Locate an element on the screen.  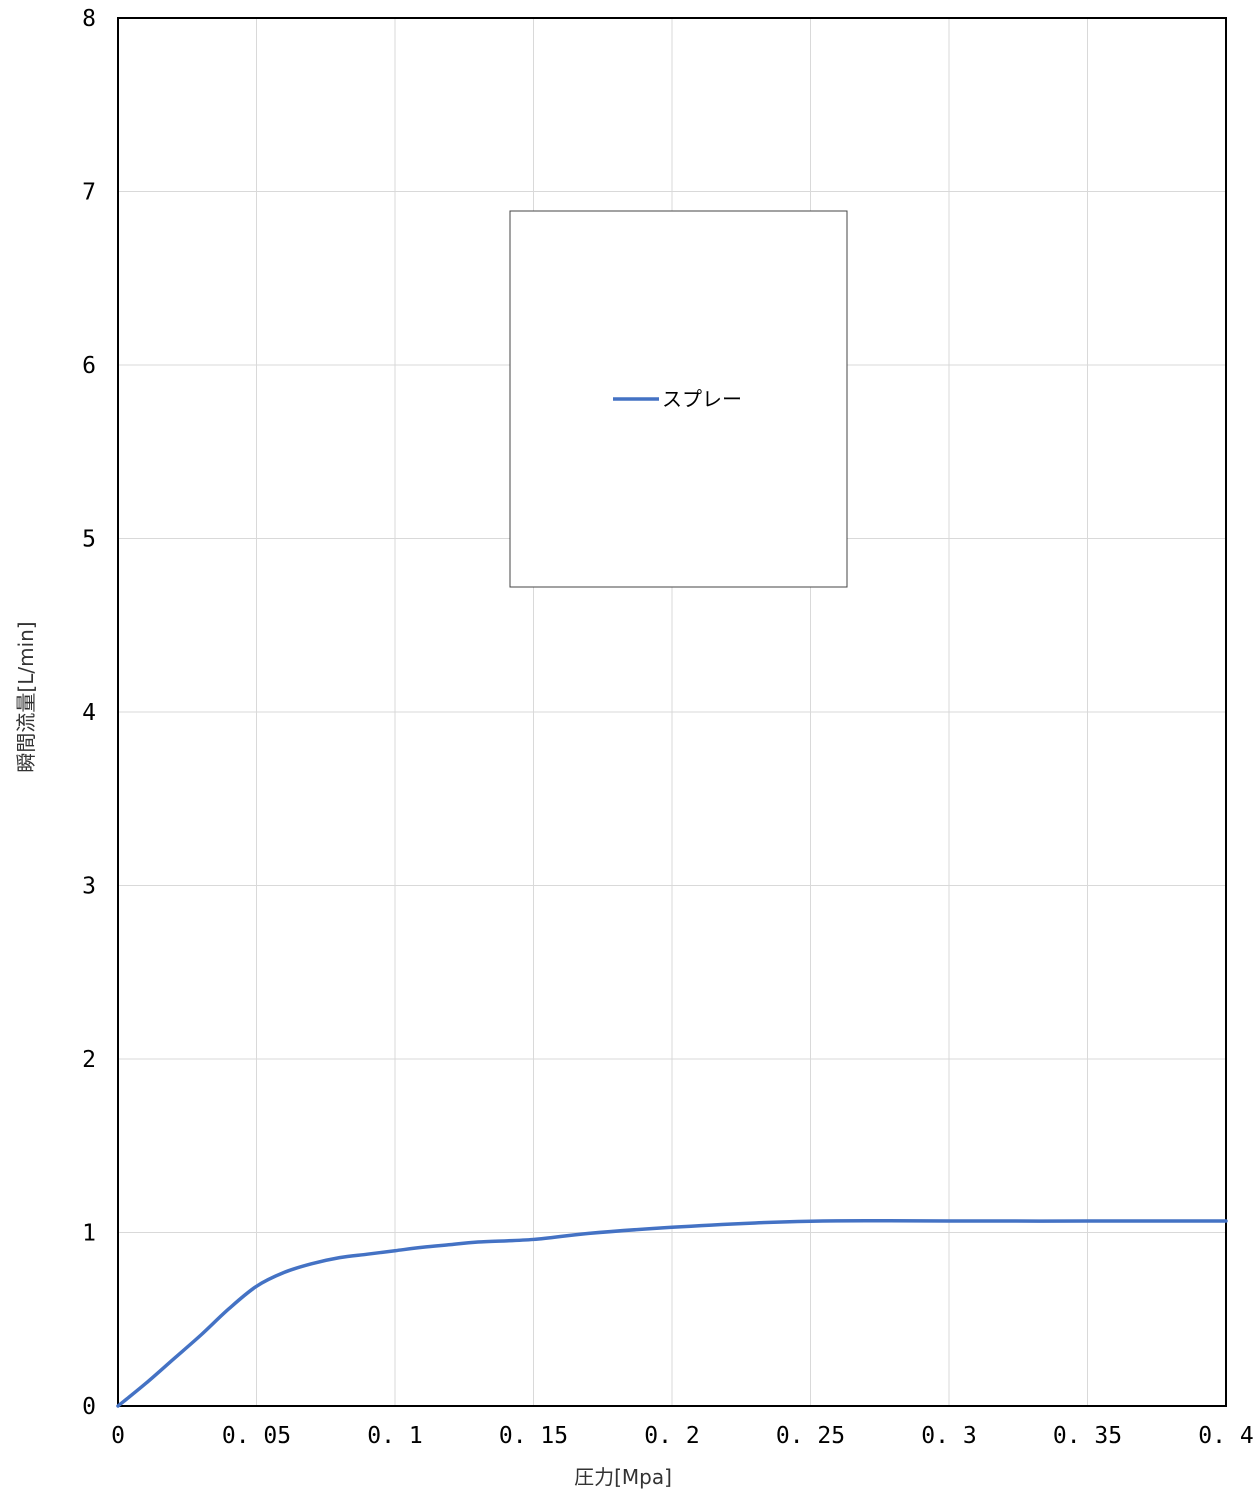
y-tick-label: 0 is located at coordinates (89, 1407).